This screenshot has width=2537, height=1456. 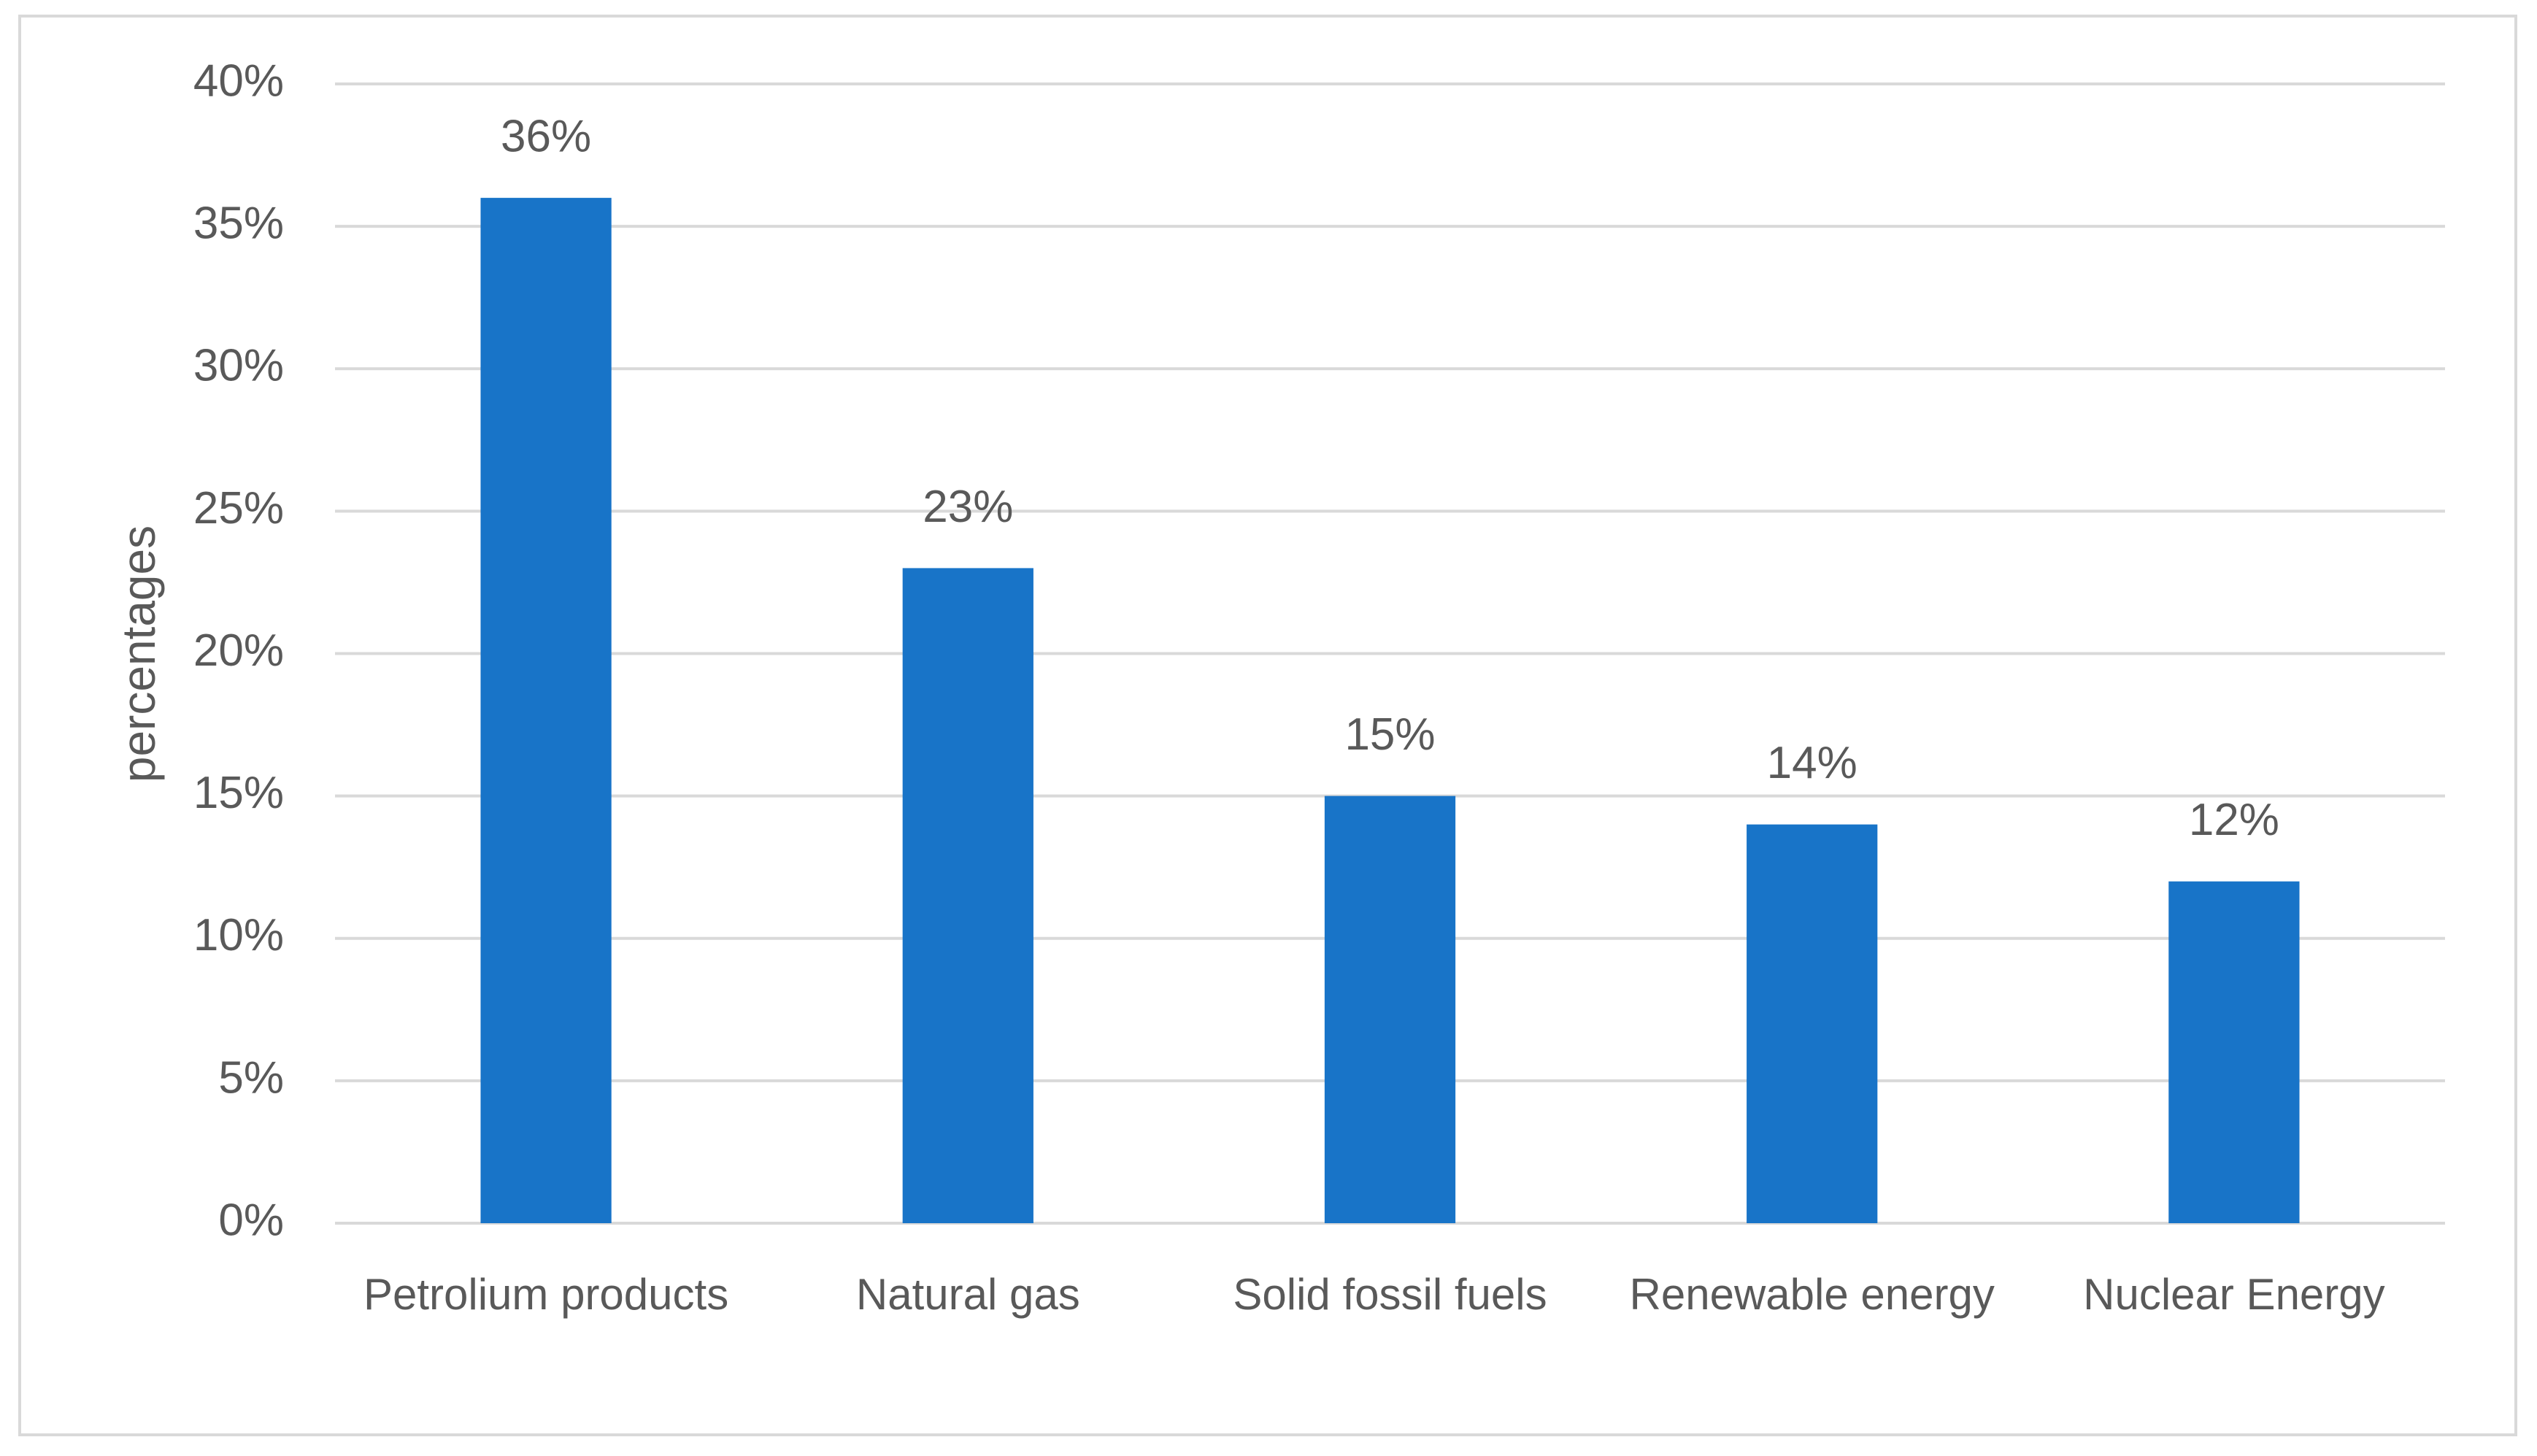 I want to click on y-tick-label: 40%, so click(x=238, y=81).